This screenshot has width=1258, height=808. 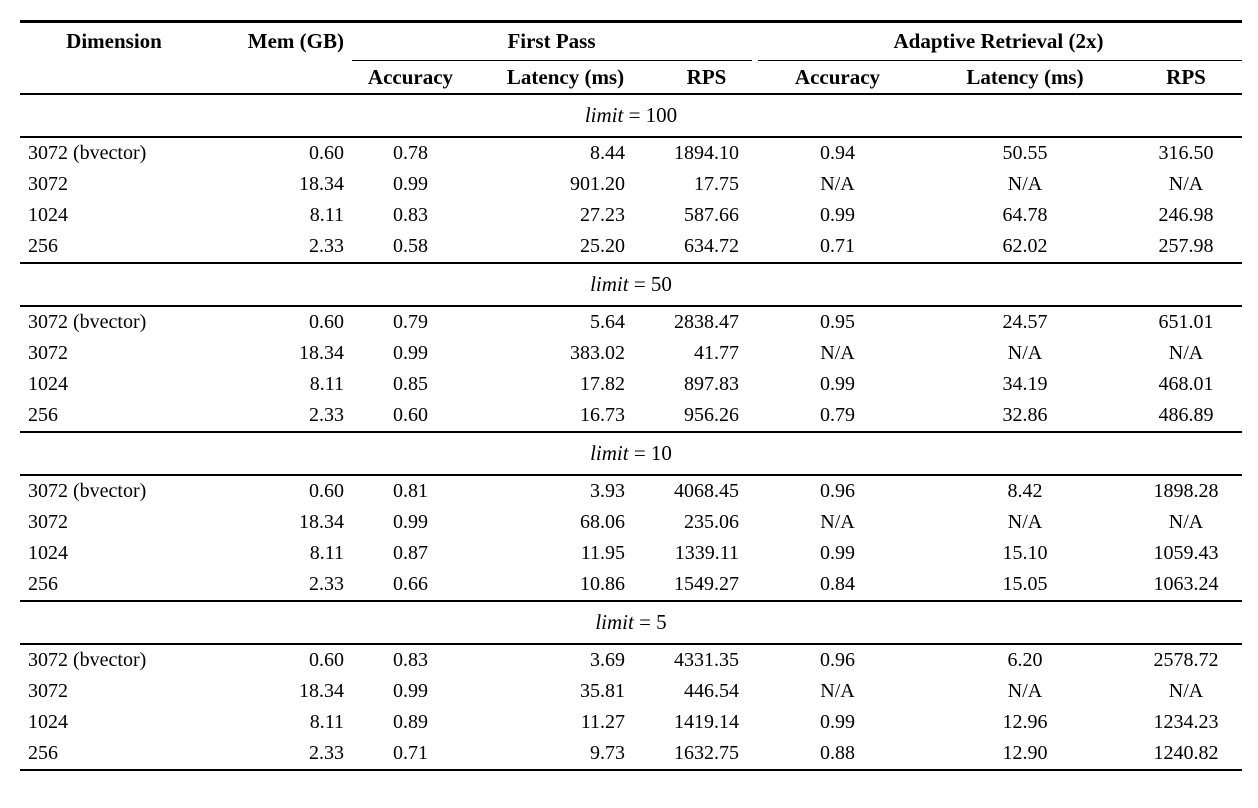 I want to click on section-header-limit-10: limit = 10, so click(x=631, y=453).